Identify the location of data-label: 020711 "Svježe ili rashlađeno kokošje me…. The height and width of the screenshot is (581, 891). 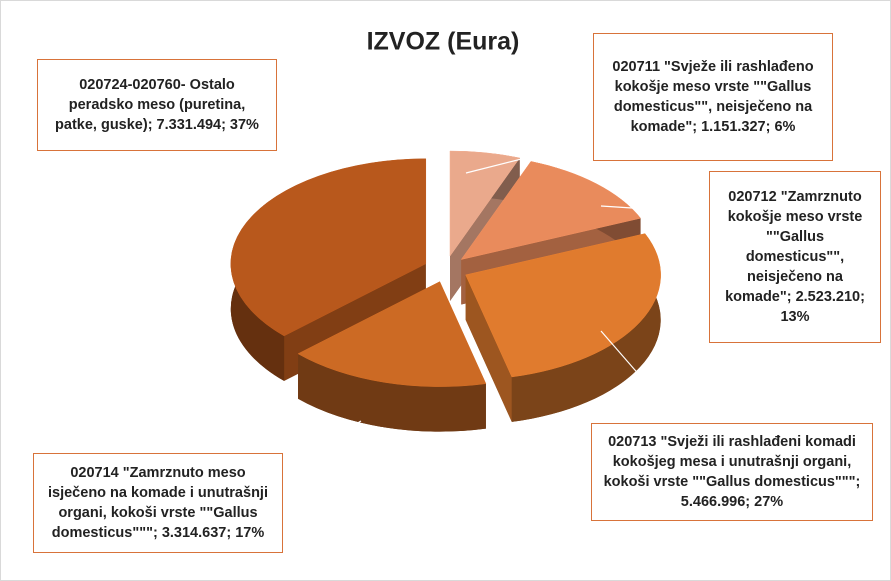
(713, 97).